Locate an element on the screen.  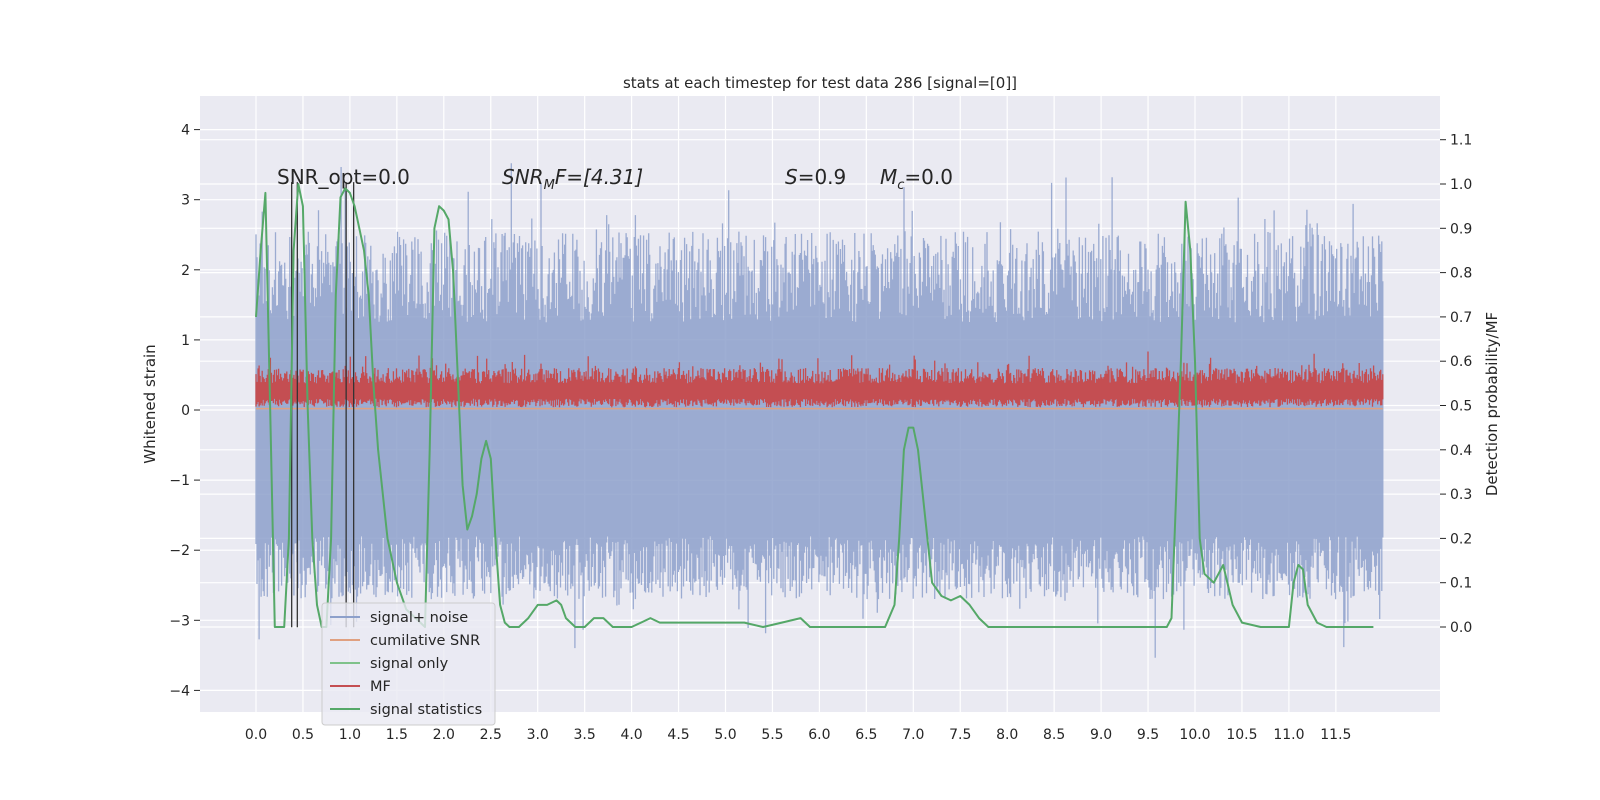
x-tick-label: 6.5 is located at coordinates (866, 735).